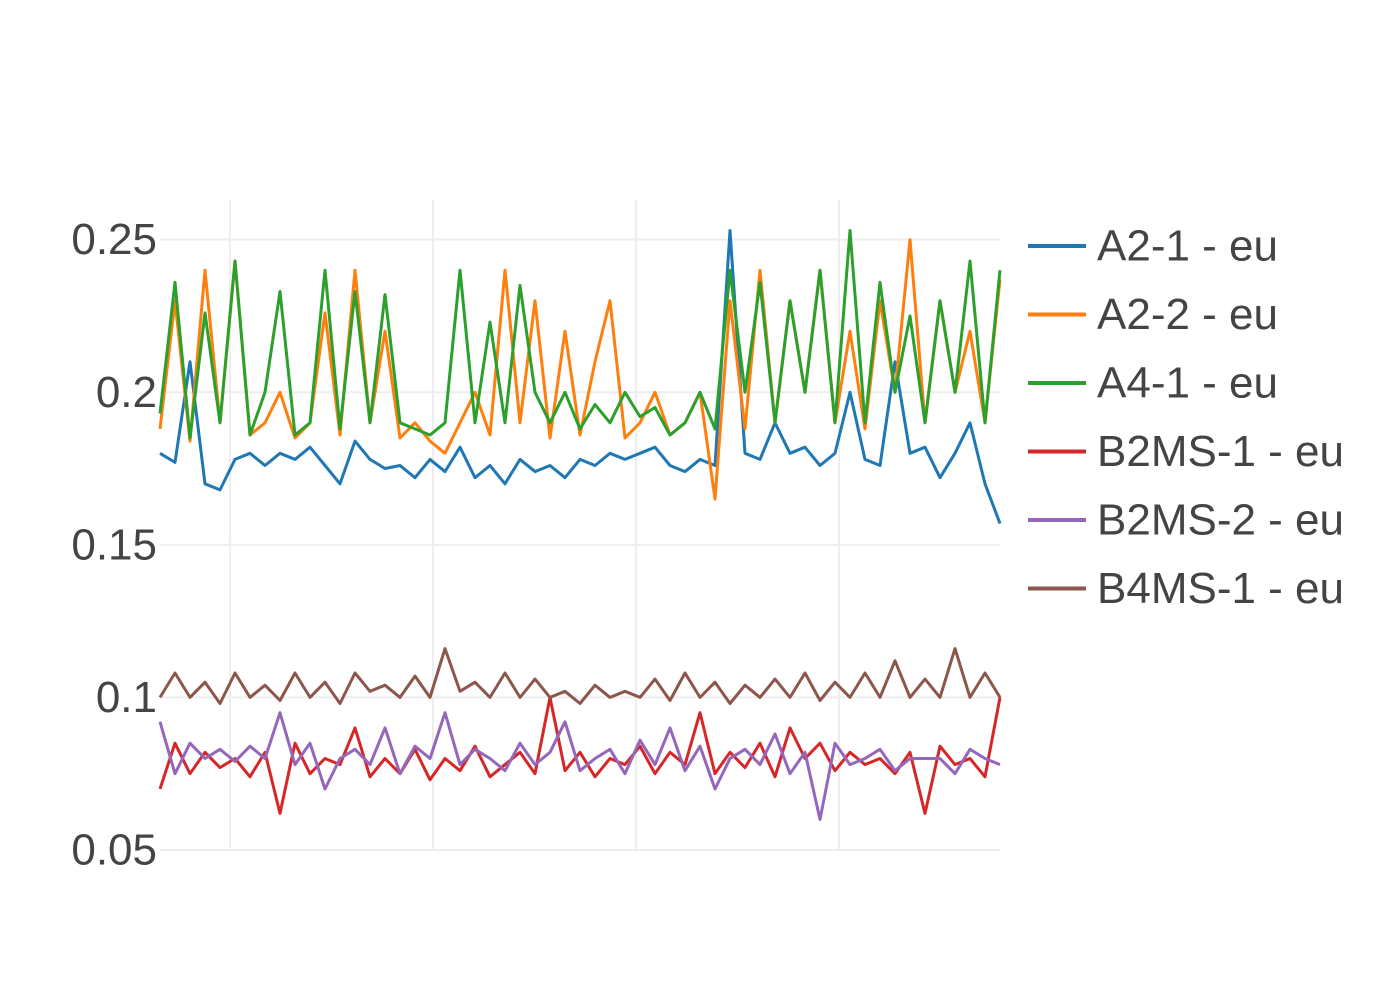 The image size is (1400, 1000). What do you see at coordinates (1187, 246) in the screenshot?
I see `legend-label: A2-1 - eu` at bounding box center [1187, 246].